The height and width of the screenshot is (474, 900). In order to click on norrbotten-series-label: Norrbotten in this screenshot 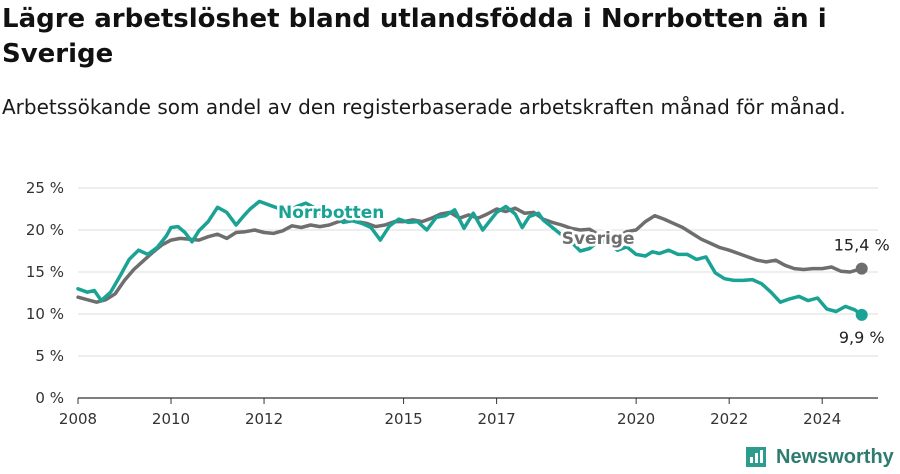, I will do `click(331, 213)`.